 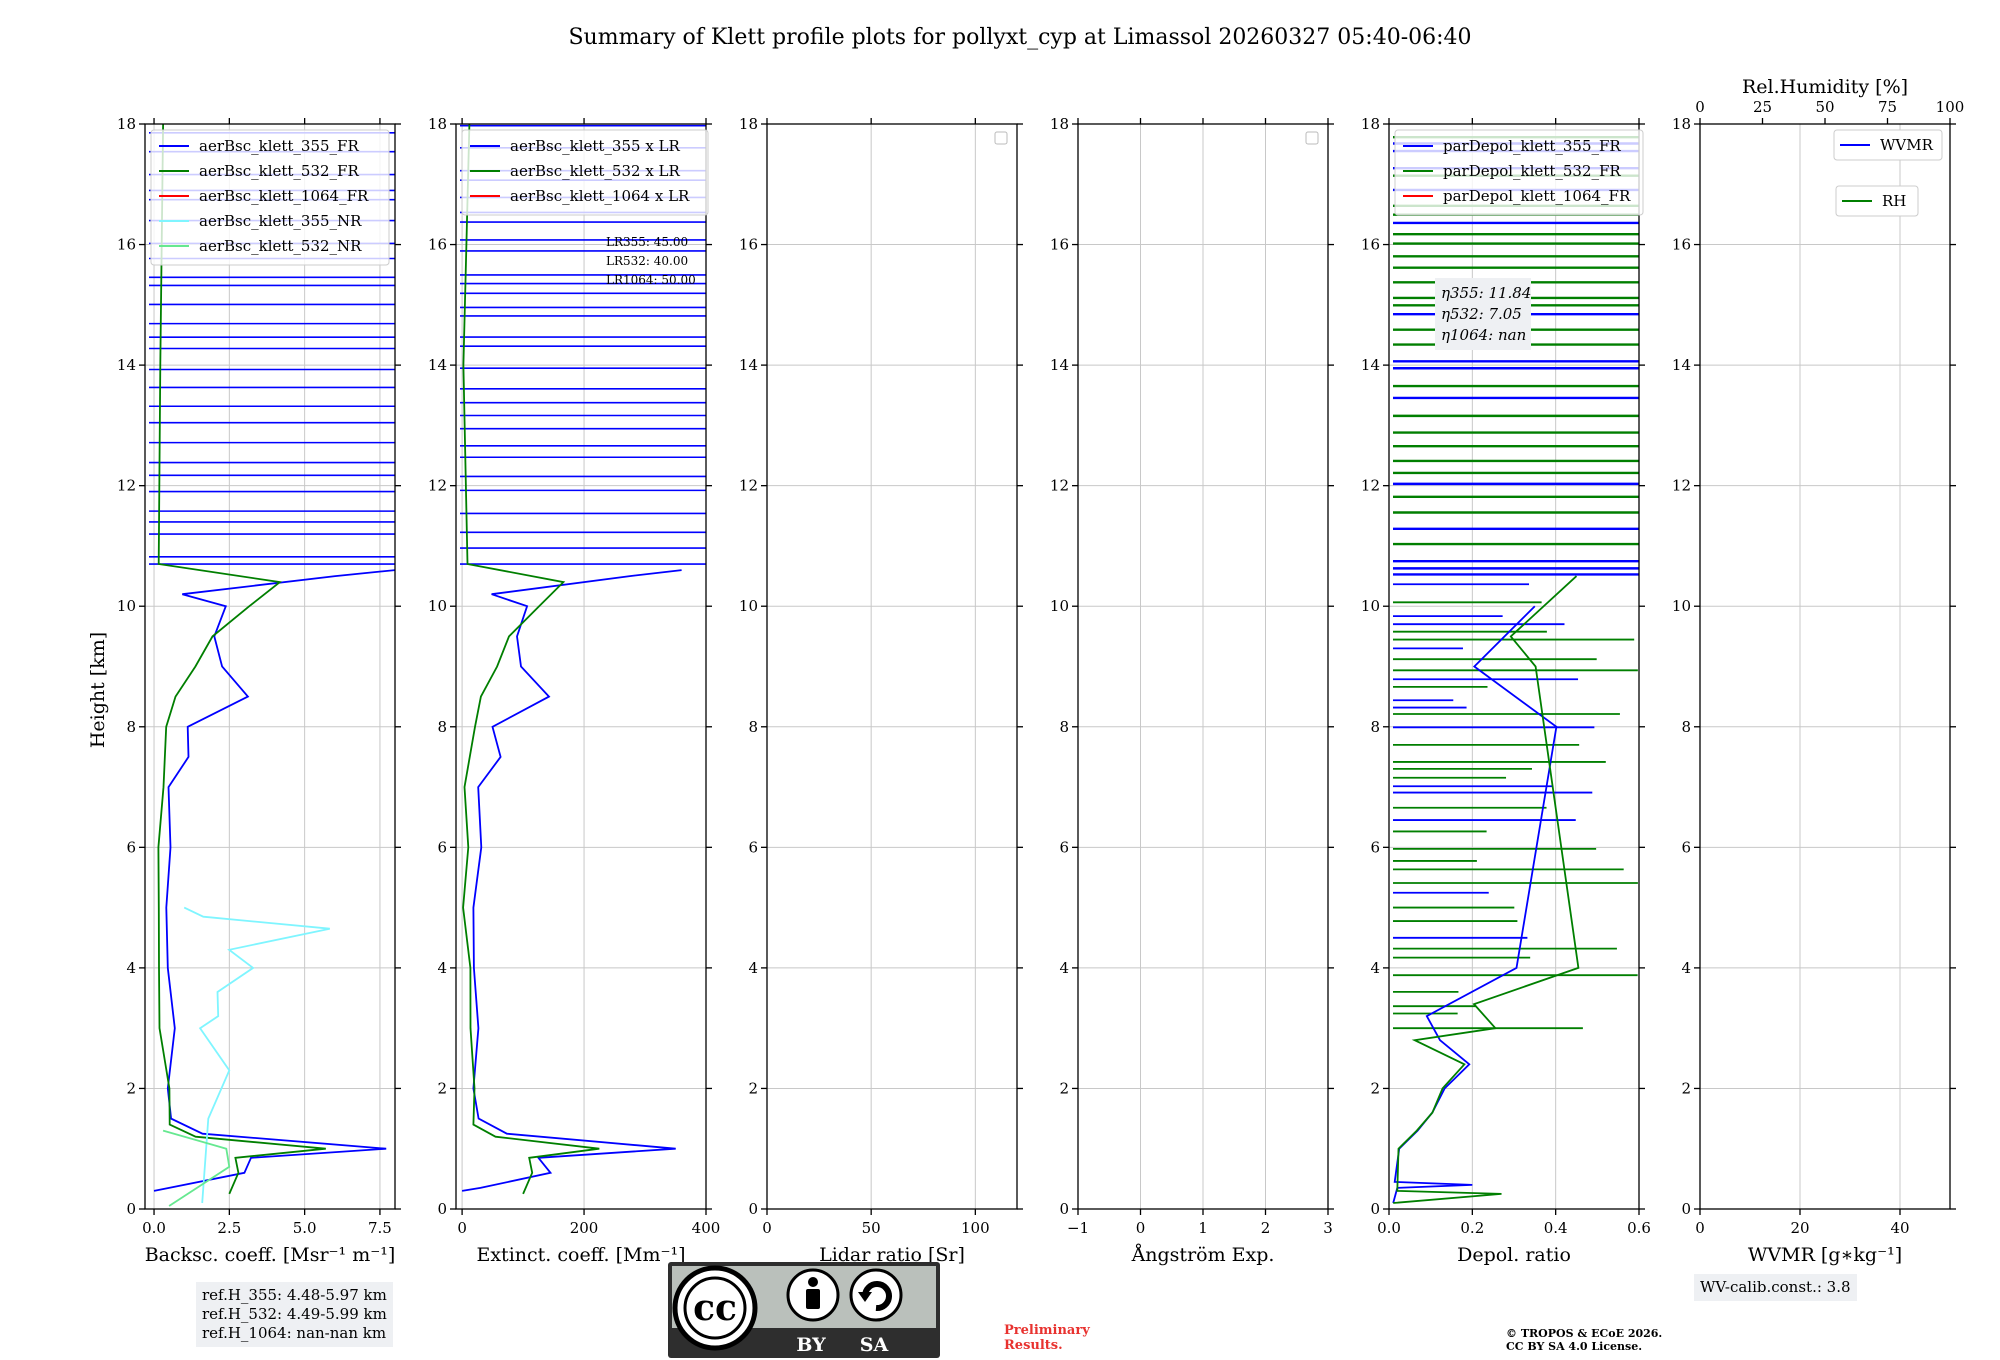 I want to click on x-tick-label: 0.0, so click(x=154, y=1228).